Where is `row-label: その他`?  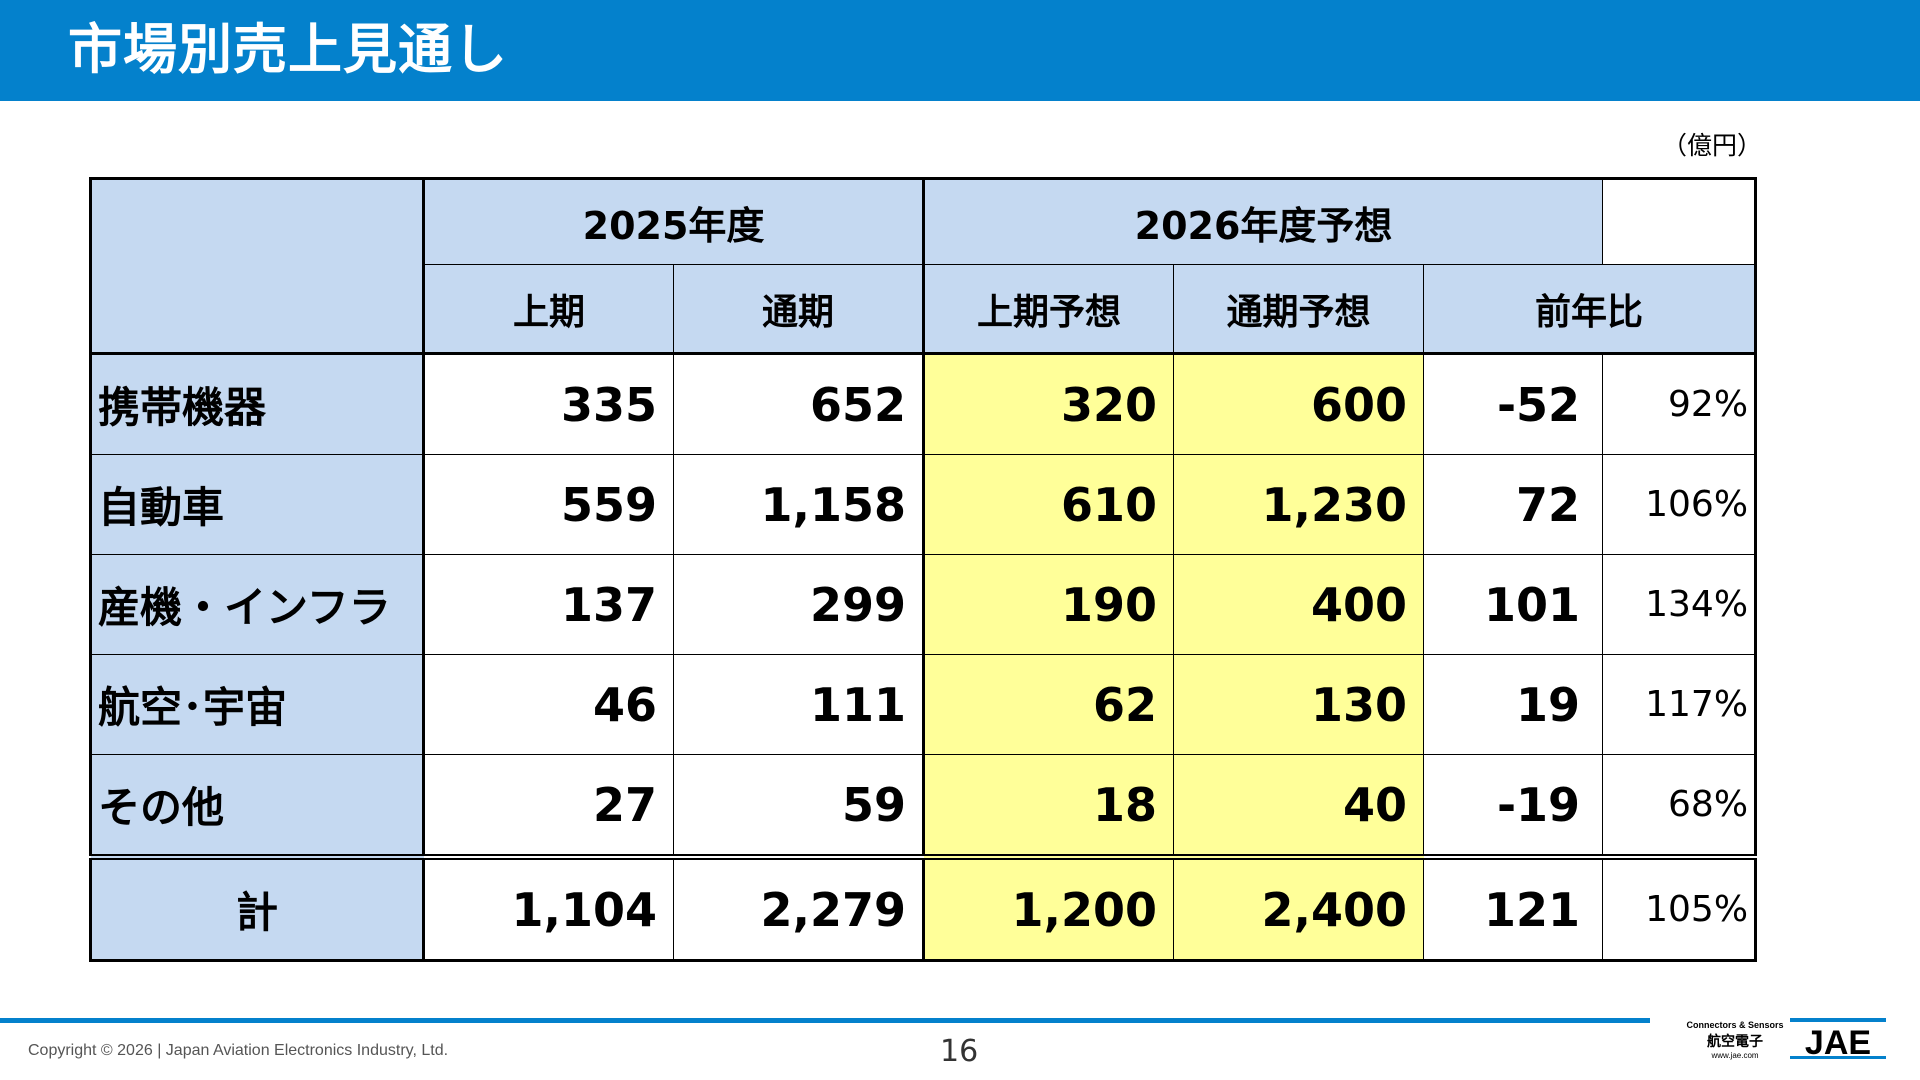 row-label: その他 is located at coordinates (257, 806).